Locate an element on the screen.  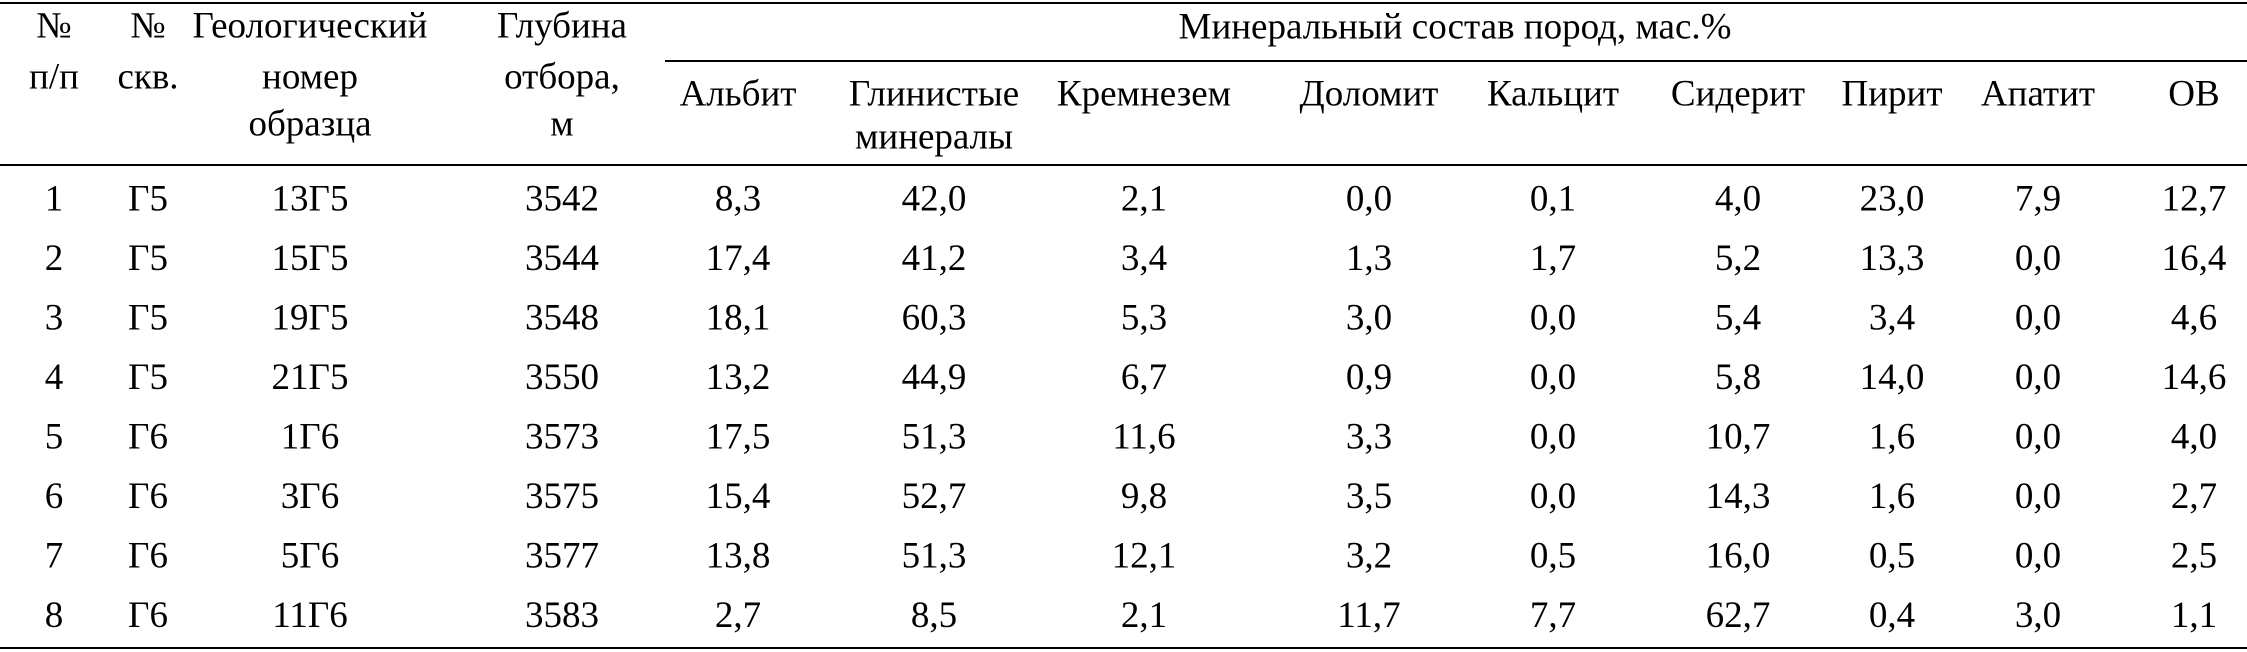
cell: 2,7 is located at coordinates (2194, 496).